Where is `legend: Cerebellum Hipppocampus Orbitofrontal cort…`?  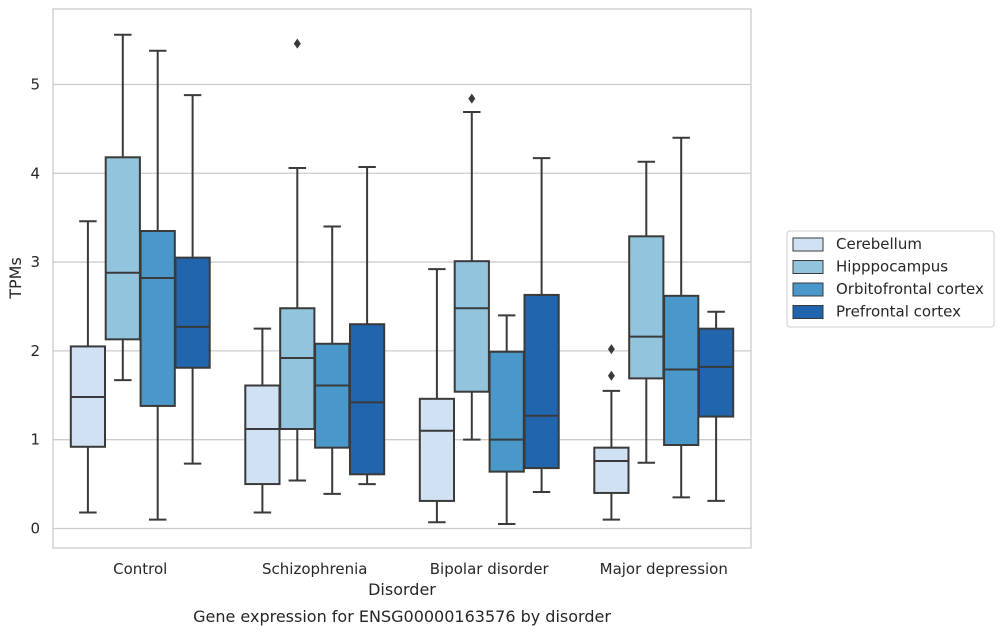 legend: Cerebellum Hipppocampus Orbitofrontal cort… is located at coordinates (890, 279).